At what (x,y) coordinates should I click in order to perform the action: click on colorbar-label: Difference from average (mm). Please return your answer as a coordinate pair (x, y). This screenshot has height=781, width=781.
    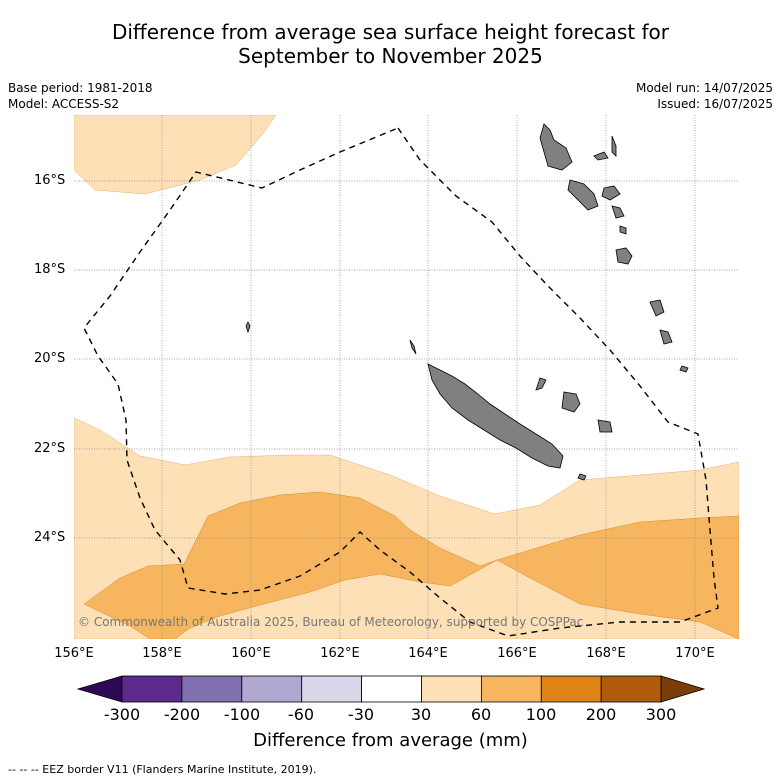
    Looking at the image, I should click on (390, 740).